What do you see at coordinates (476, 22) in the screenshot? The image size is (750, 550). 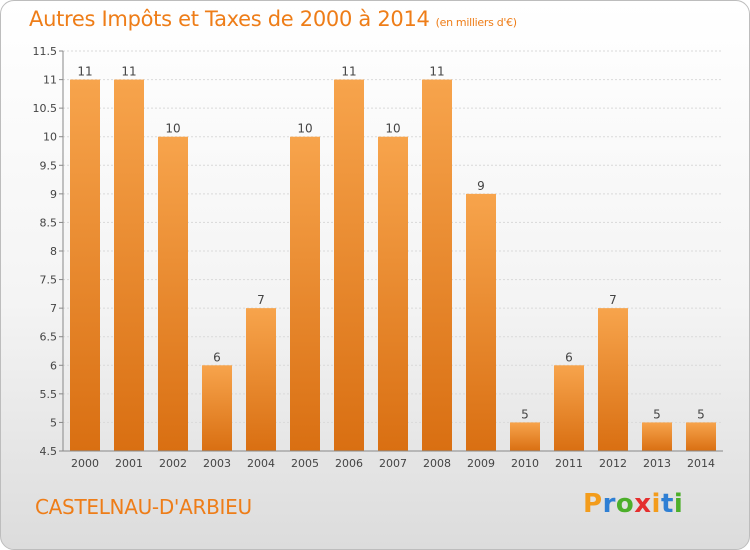 I see `chart-subtitle: (en milliers d'€)` at bounding box center [476, 22].